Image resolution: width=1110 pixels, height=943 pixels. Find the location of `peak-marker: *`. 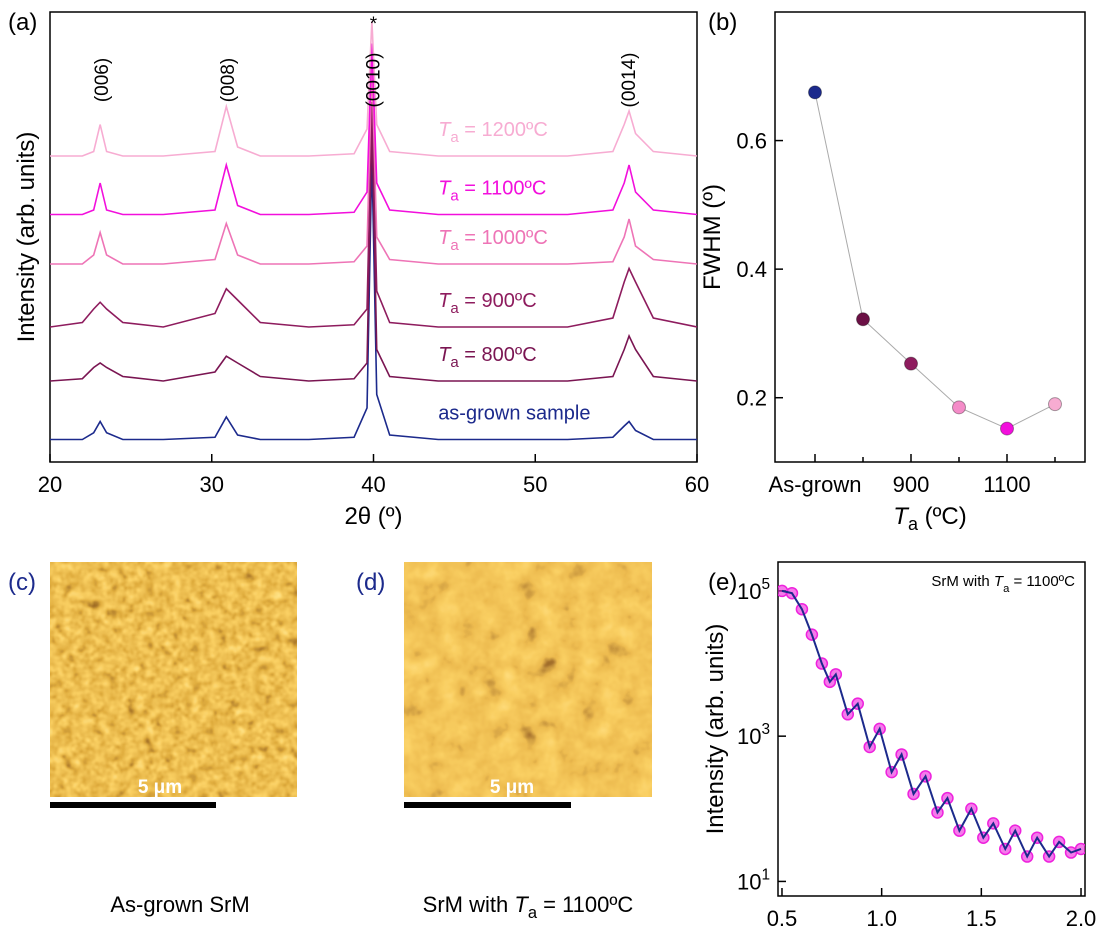

peak-marker: * is located at coordinates (374, 24).